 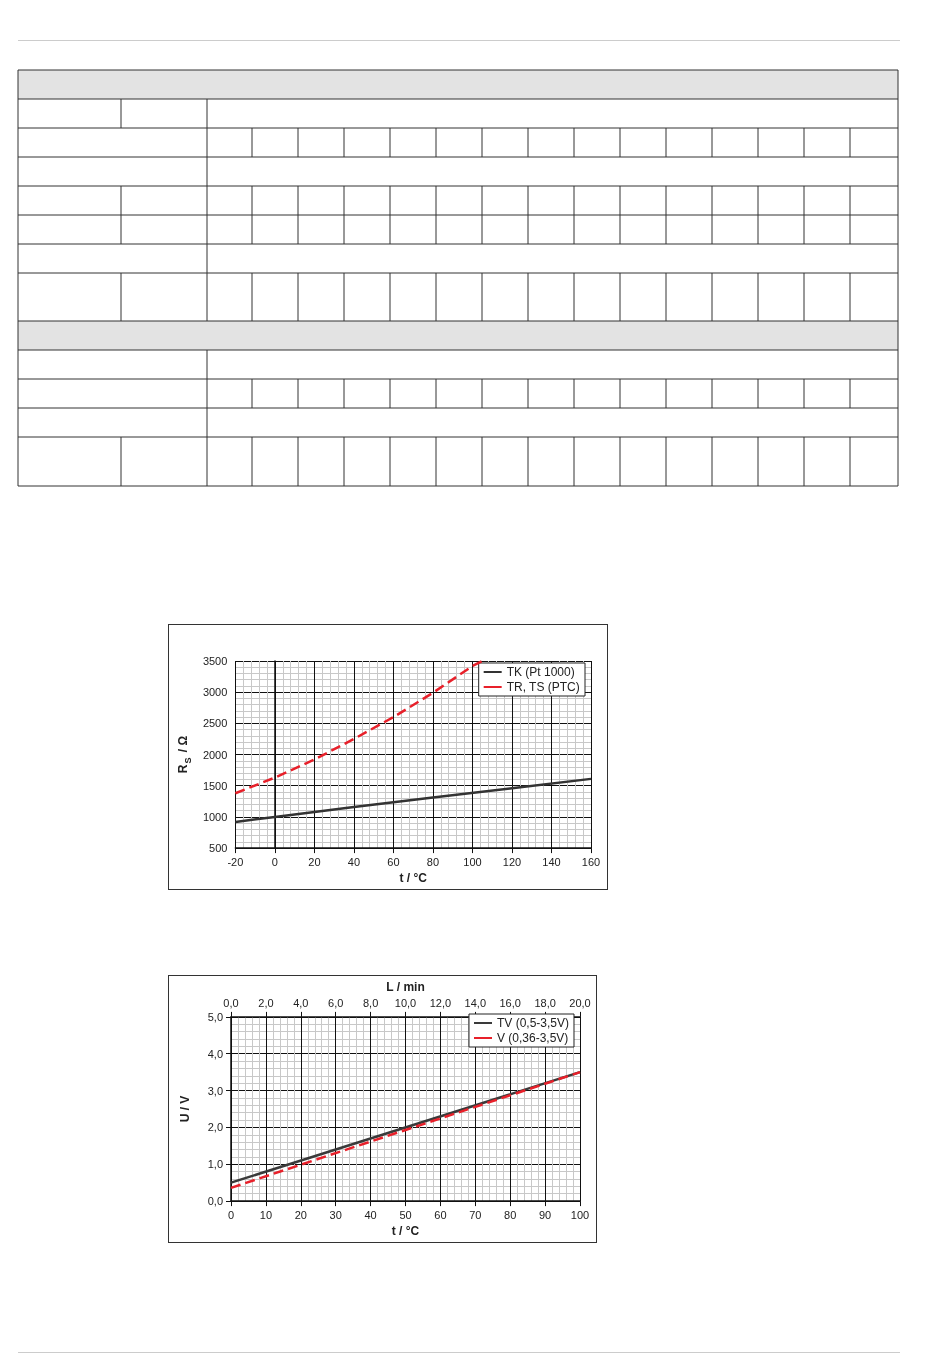 I want to click on x2-tick-label: 18,0, so click(x=545, y=1003).